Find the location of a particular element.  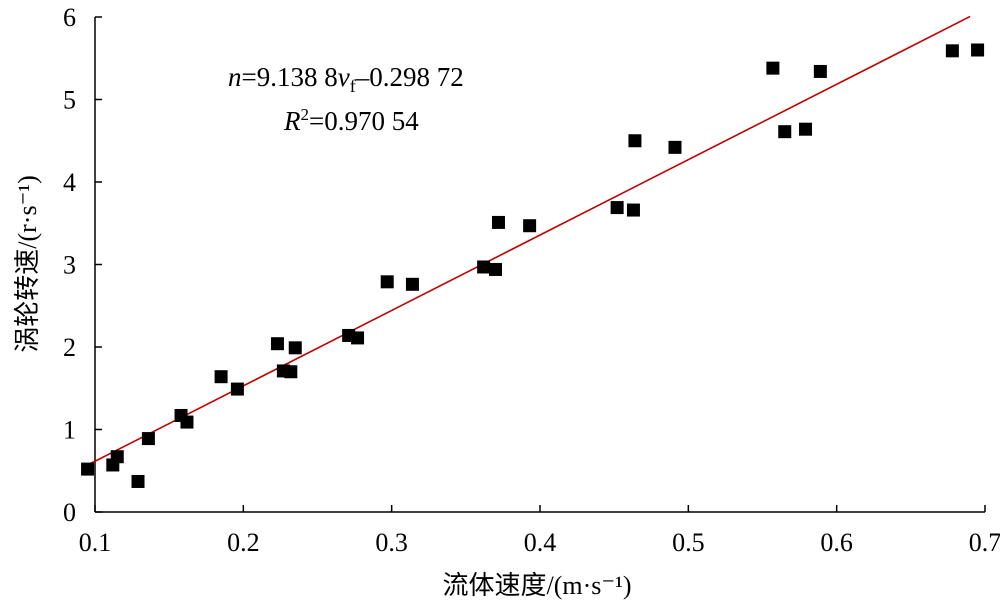

x-tick-label: 0.1 is located at coordinates (95, 542).